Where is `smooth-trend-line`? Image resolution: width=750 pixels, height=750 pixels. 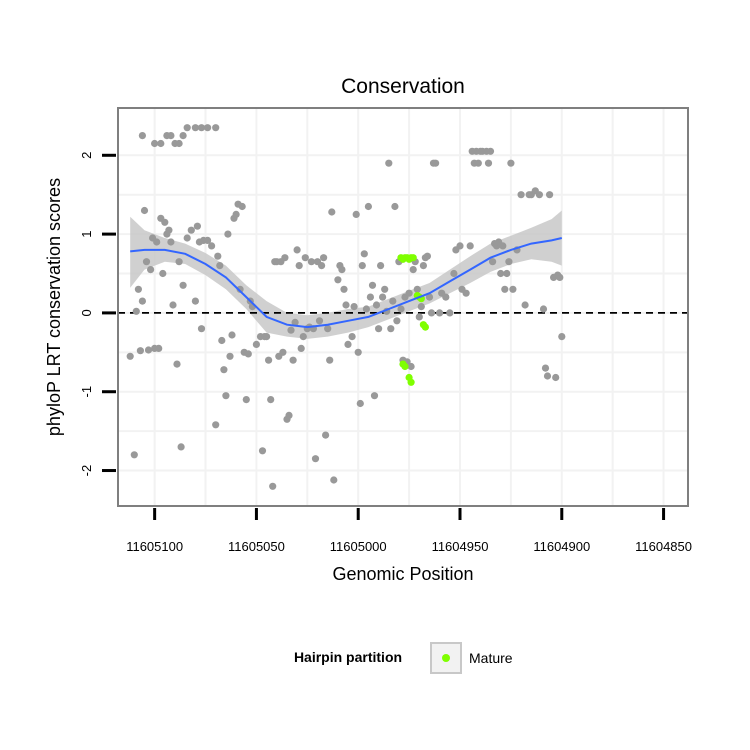 smooth-trend-line is located at coordinates (346, 283).